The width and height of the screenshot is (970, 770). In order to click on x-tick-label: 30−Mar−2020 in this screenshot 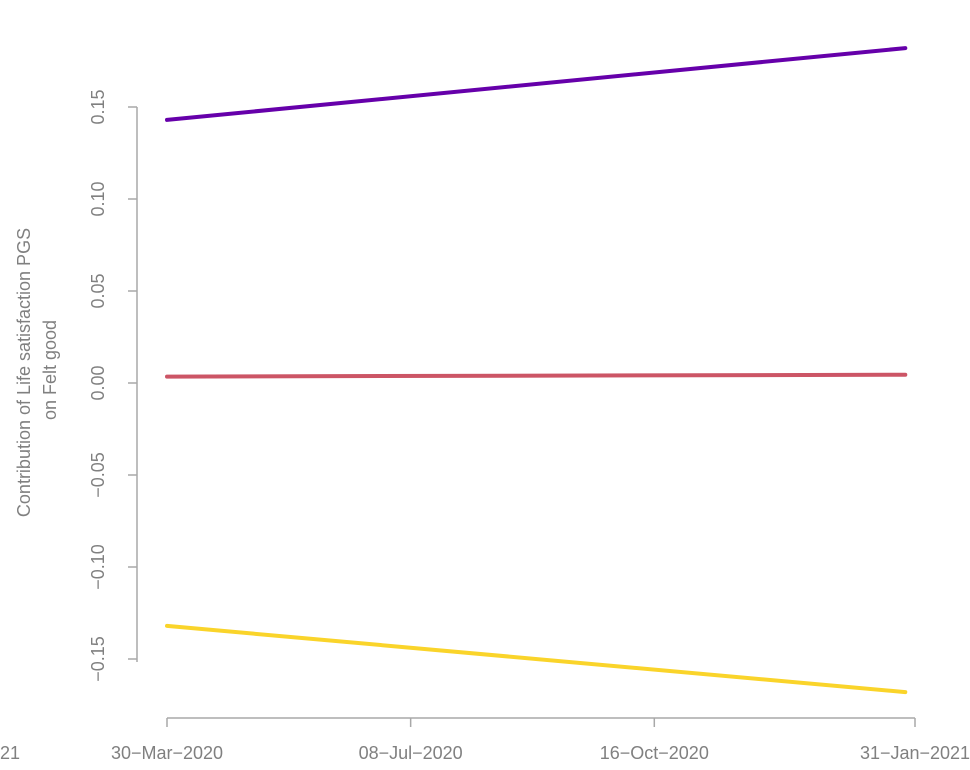, I will do `click(167, 753)`.